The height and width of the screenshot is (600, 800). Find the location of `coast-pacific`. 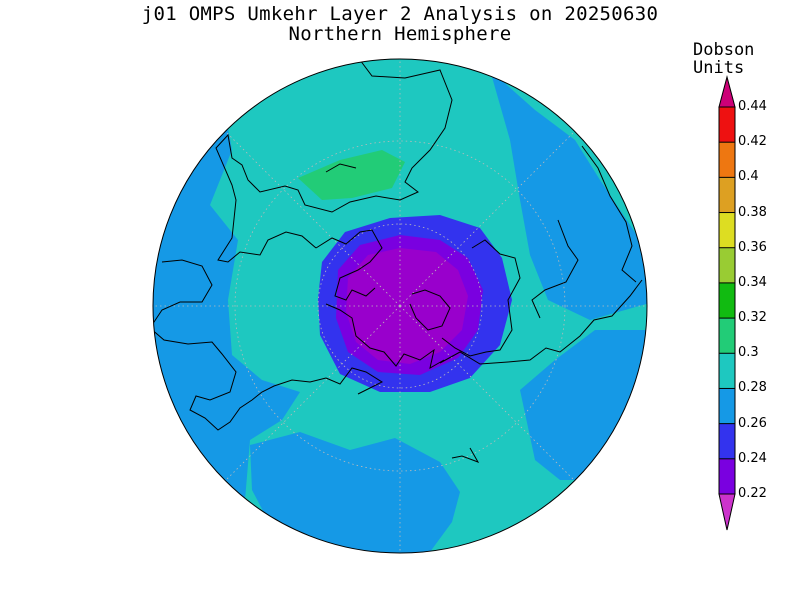

coast-pacific is located at coordinates (555, 269).